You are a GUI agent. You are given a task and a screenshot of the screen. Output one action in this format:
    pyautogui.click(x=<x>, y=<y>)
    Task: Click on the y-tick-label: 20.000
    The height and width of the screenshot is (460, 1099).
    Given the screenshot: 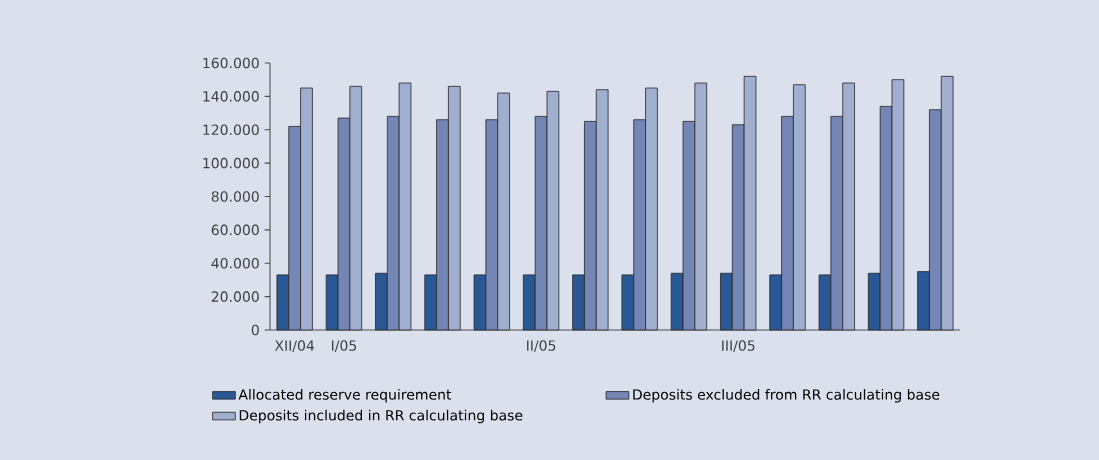 What is the action you would take?
    pyautogui.click(x=235, y=296)
    